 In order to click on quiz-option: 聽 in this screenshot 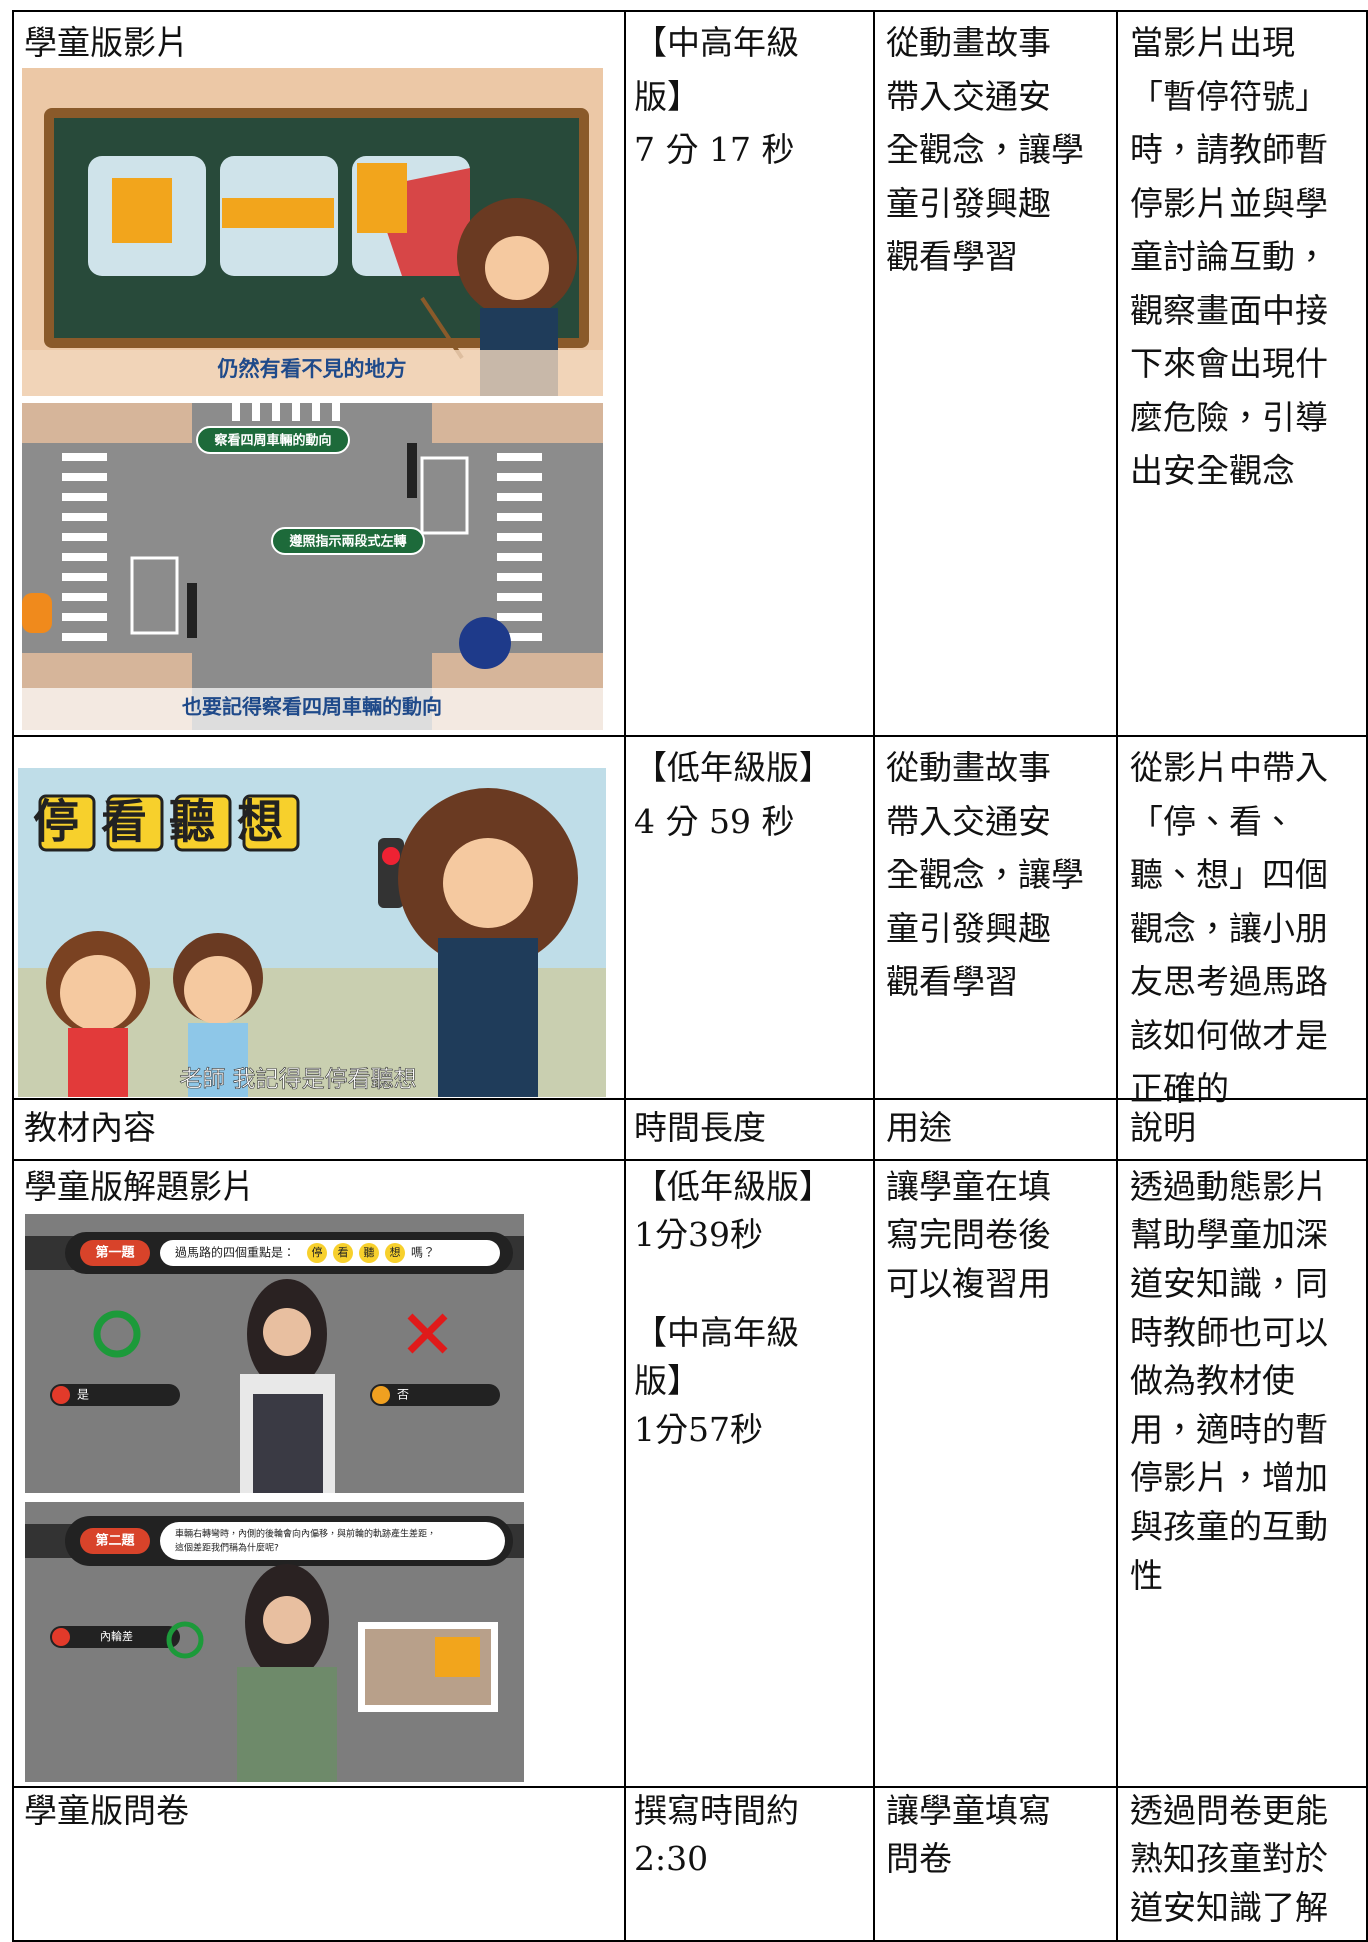, I will do `click(369, 1252)`.